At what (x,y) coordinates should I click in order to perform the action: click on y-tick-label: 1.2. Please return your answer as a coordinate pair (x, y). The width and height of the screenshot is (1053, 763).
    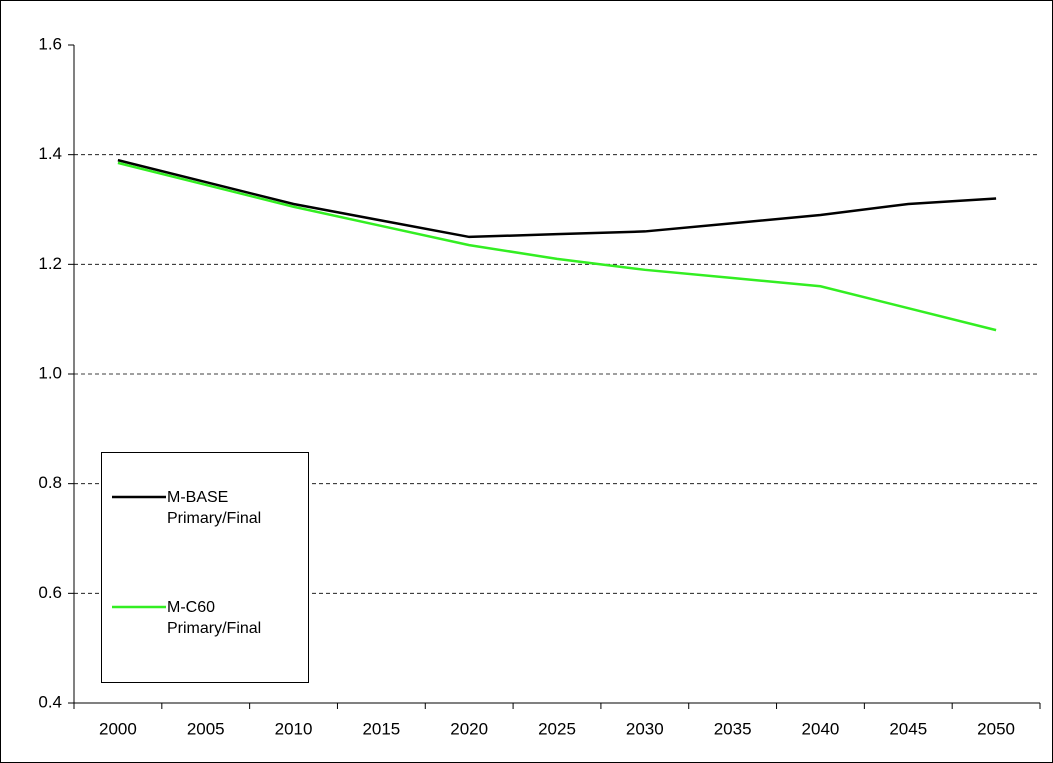
    Looking at the image, I should click on (50, 263).